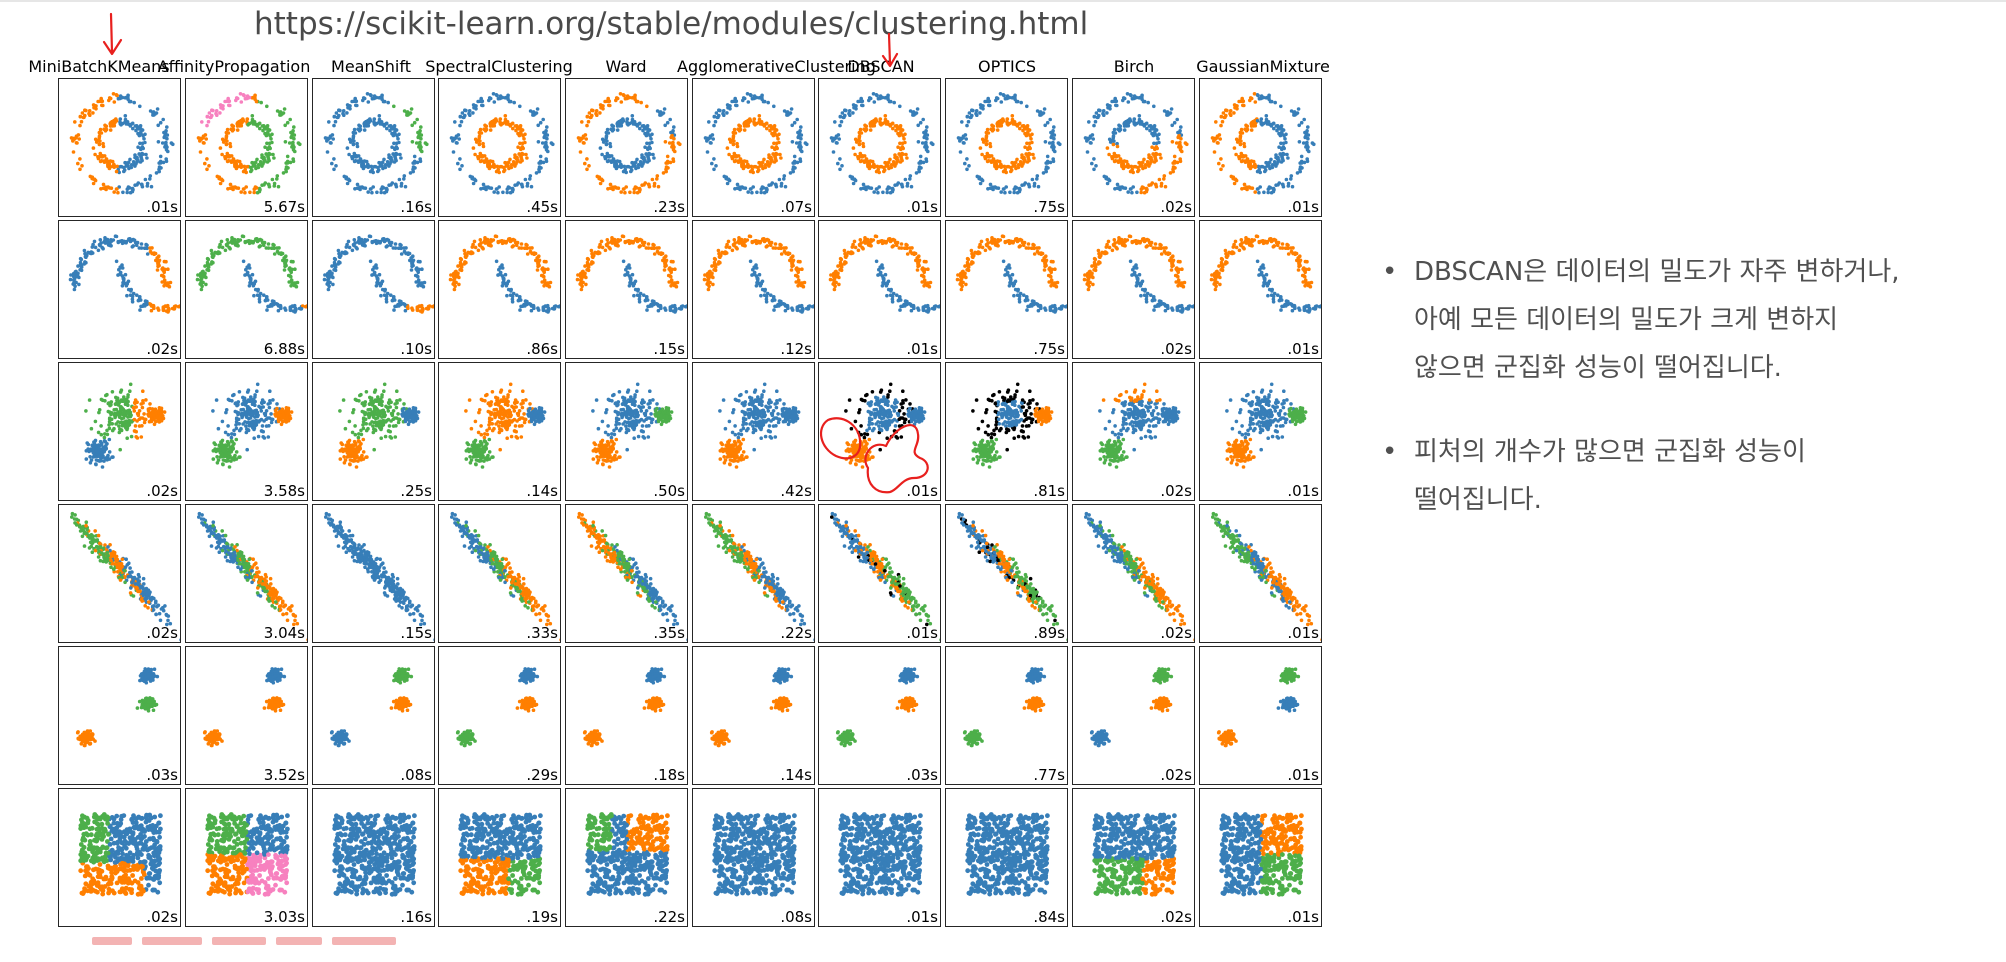  Describe the element at coordinates (879, 289) in the screenshot. I see `subplot-noisy_moons-dbscan: .01s` at that location.